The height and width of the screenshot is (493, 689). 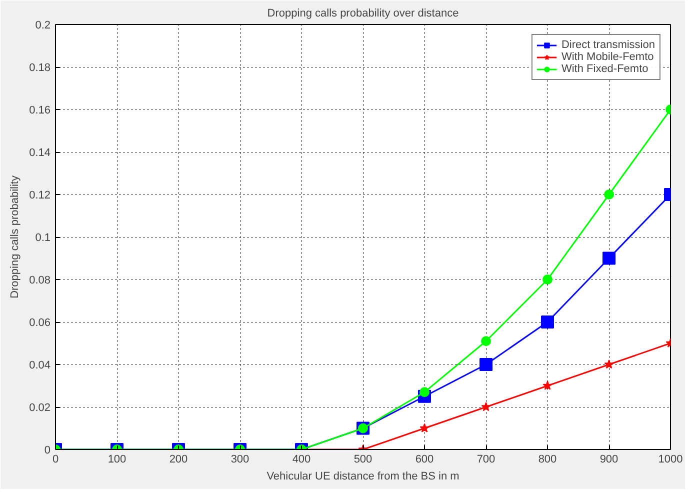 I want to click on y-tick-label: 0.16, so click(x=40, y=110).